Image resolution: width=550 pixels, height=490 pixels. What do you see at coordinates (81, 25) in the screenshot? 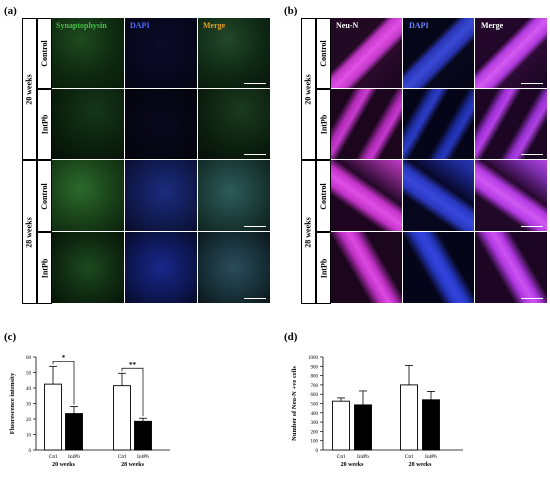
I see `column-header-synaptophysin: Synaptophysin` at bounding box center [81, 25].